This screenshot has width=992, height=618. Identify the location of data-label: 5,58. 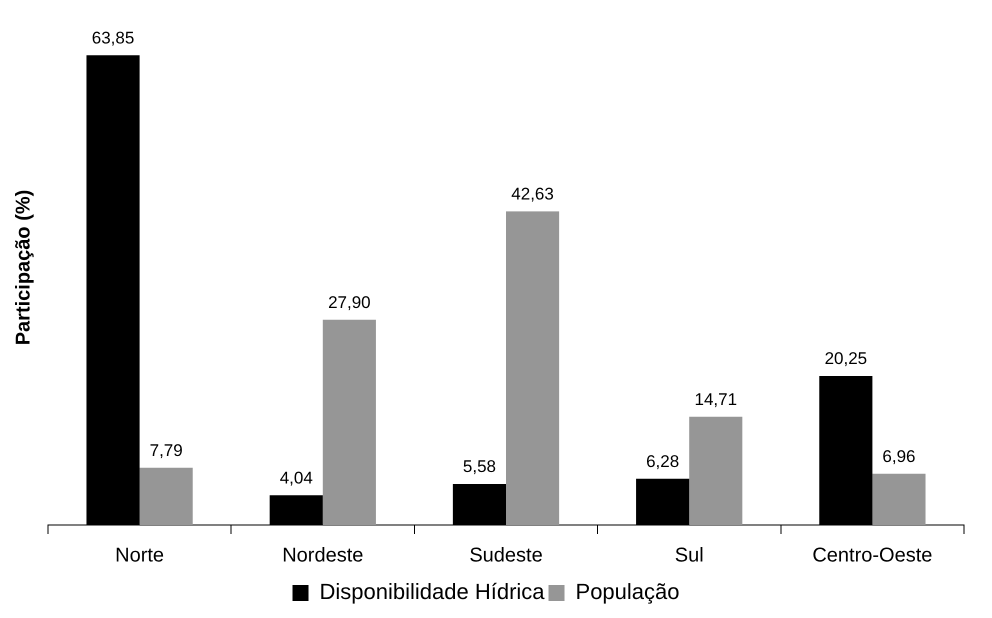
(479, 466).